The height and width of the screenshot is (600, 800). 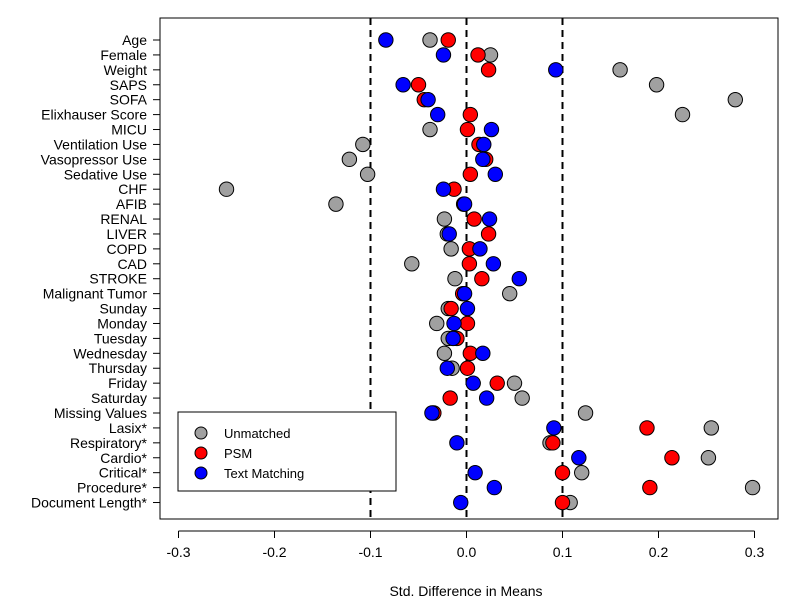 What do you see at coordinates (123, 309) in the screenshot?
I see `y-tick-label: Sunday` at bounding box center [123, 309].